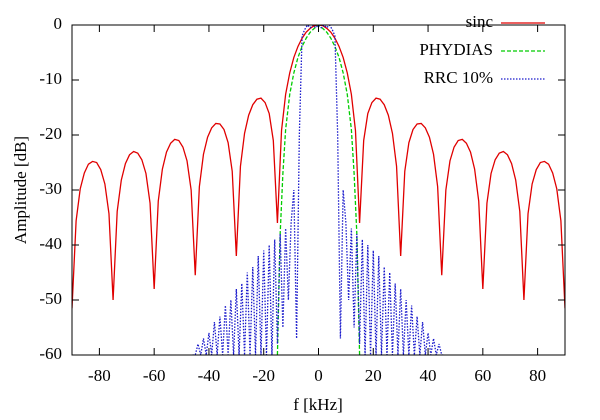  Describe the element at coordinates (99, 375) in the screenshot. I see `x-tick-label: -80` at that location.